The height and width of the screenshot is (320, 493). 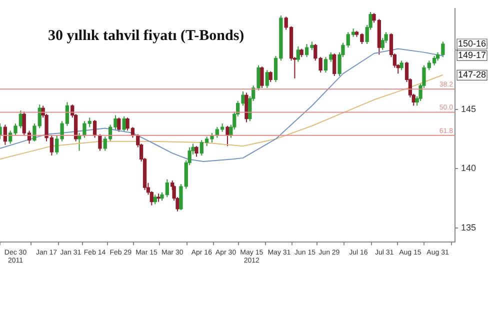 What do you see at coordinates (146, 36) in the screenshot?
I see `text: 30 yıllık tahvil fiyatı (T-Bonds)` at bounding box center [146, 36].